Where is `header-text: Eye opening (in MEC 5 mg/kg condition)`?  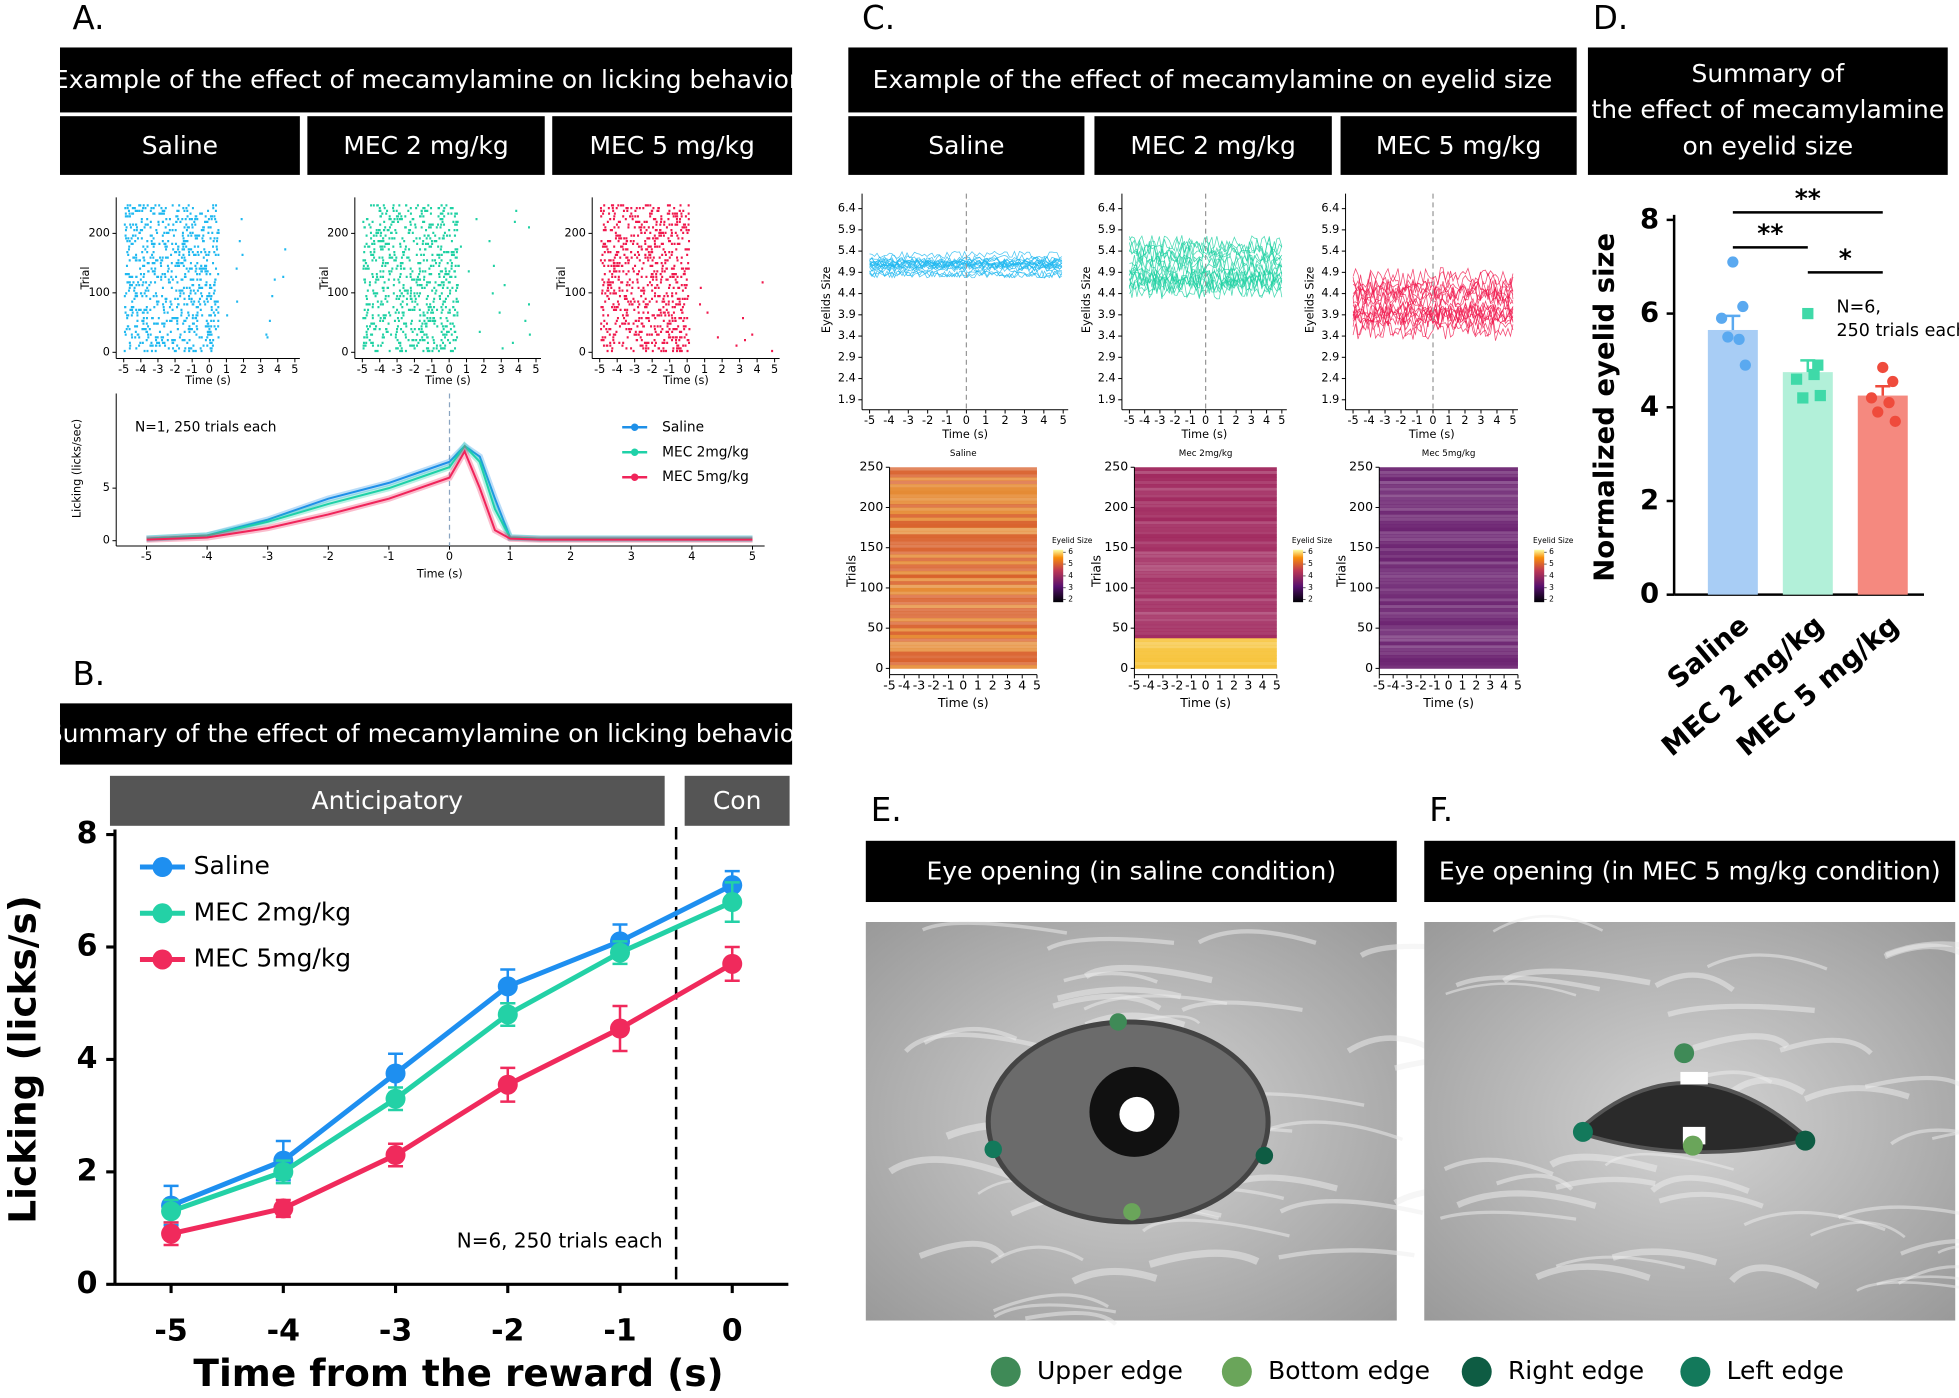 header-text: Eye opening (in MEC 5 mg/kg condition) is located at coordinates (1690, 871).